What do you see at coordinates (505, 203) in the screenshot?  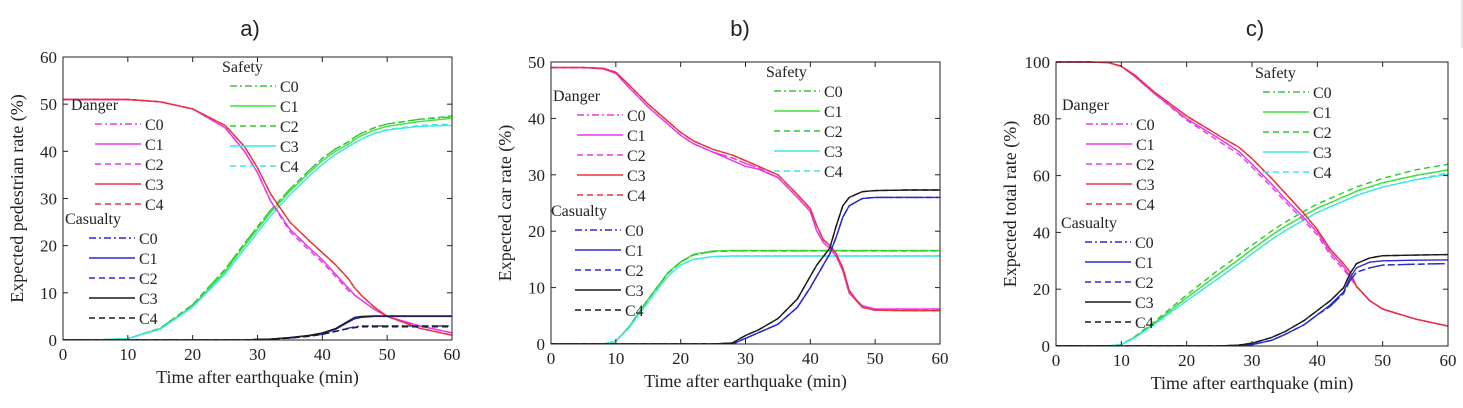 I see `y-axis-label: Expected car rate (%)` at bounding box center [505, 203].